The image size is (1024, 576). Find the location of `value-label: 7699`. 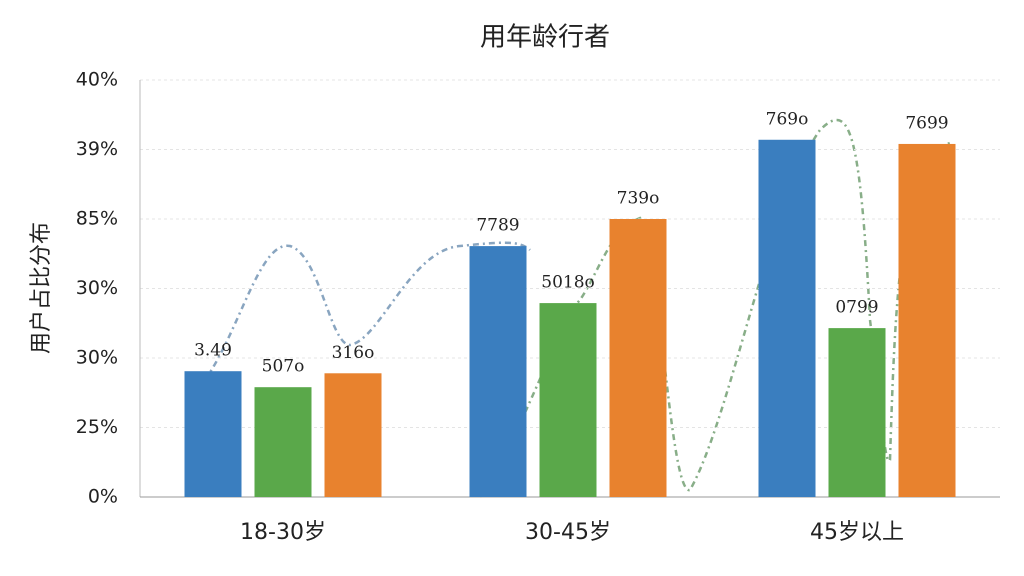

value-label: 7699 is located at coordinates (926, 123).